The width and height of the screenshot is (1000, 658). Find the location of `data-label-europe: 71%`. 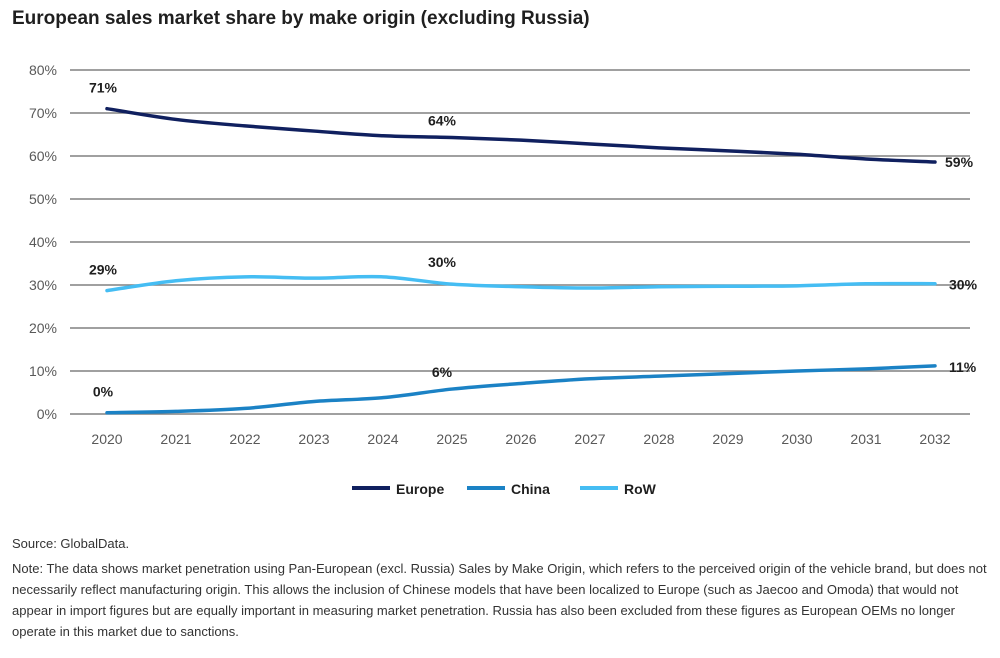

data-label-europe: 71% is located at coordinates (103, 88).